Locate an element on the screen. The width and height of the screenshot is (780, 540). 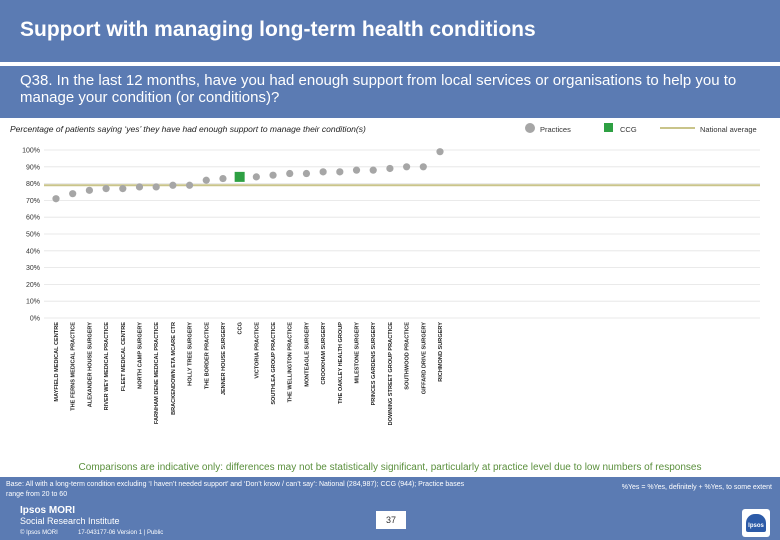
y-tick-label: 70% is located at coordinates (33, 201).